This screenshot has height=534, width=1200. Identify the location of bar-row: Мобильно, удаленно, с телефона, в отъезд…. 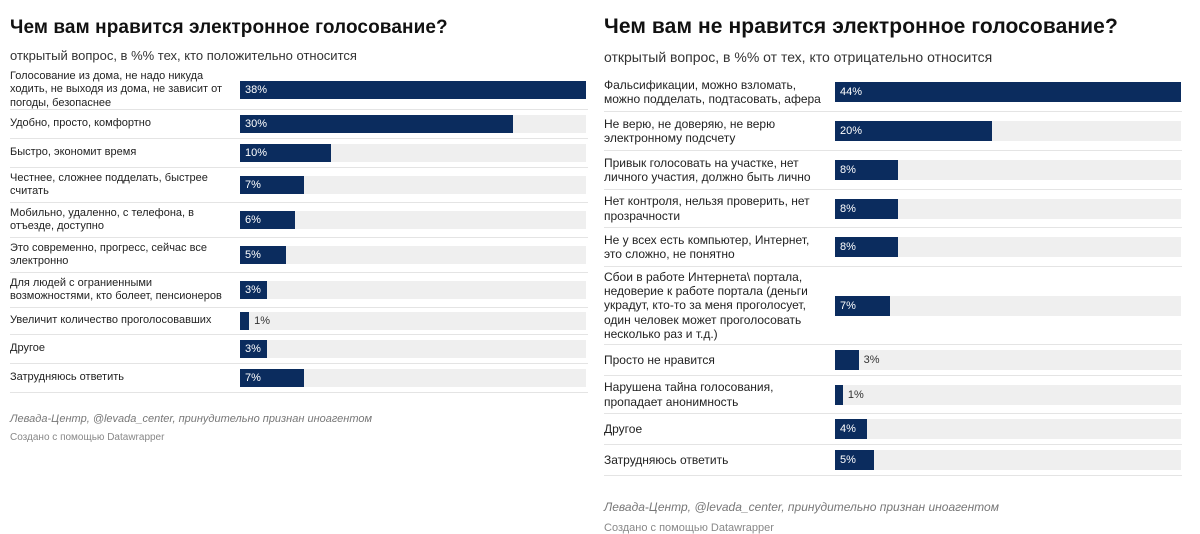
(299, 220).